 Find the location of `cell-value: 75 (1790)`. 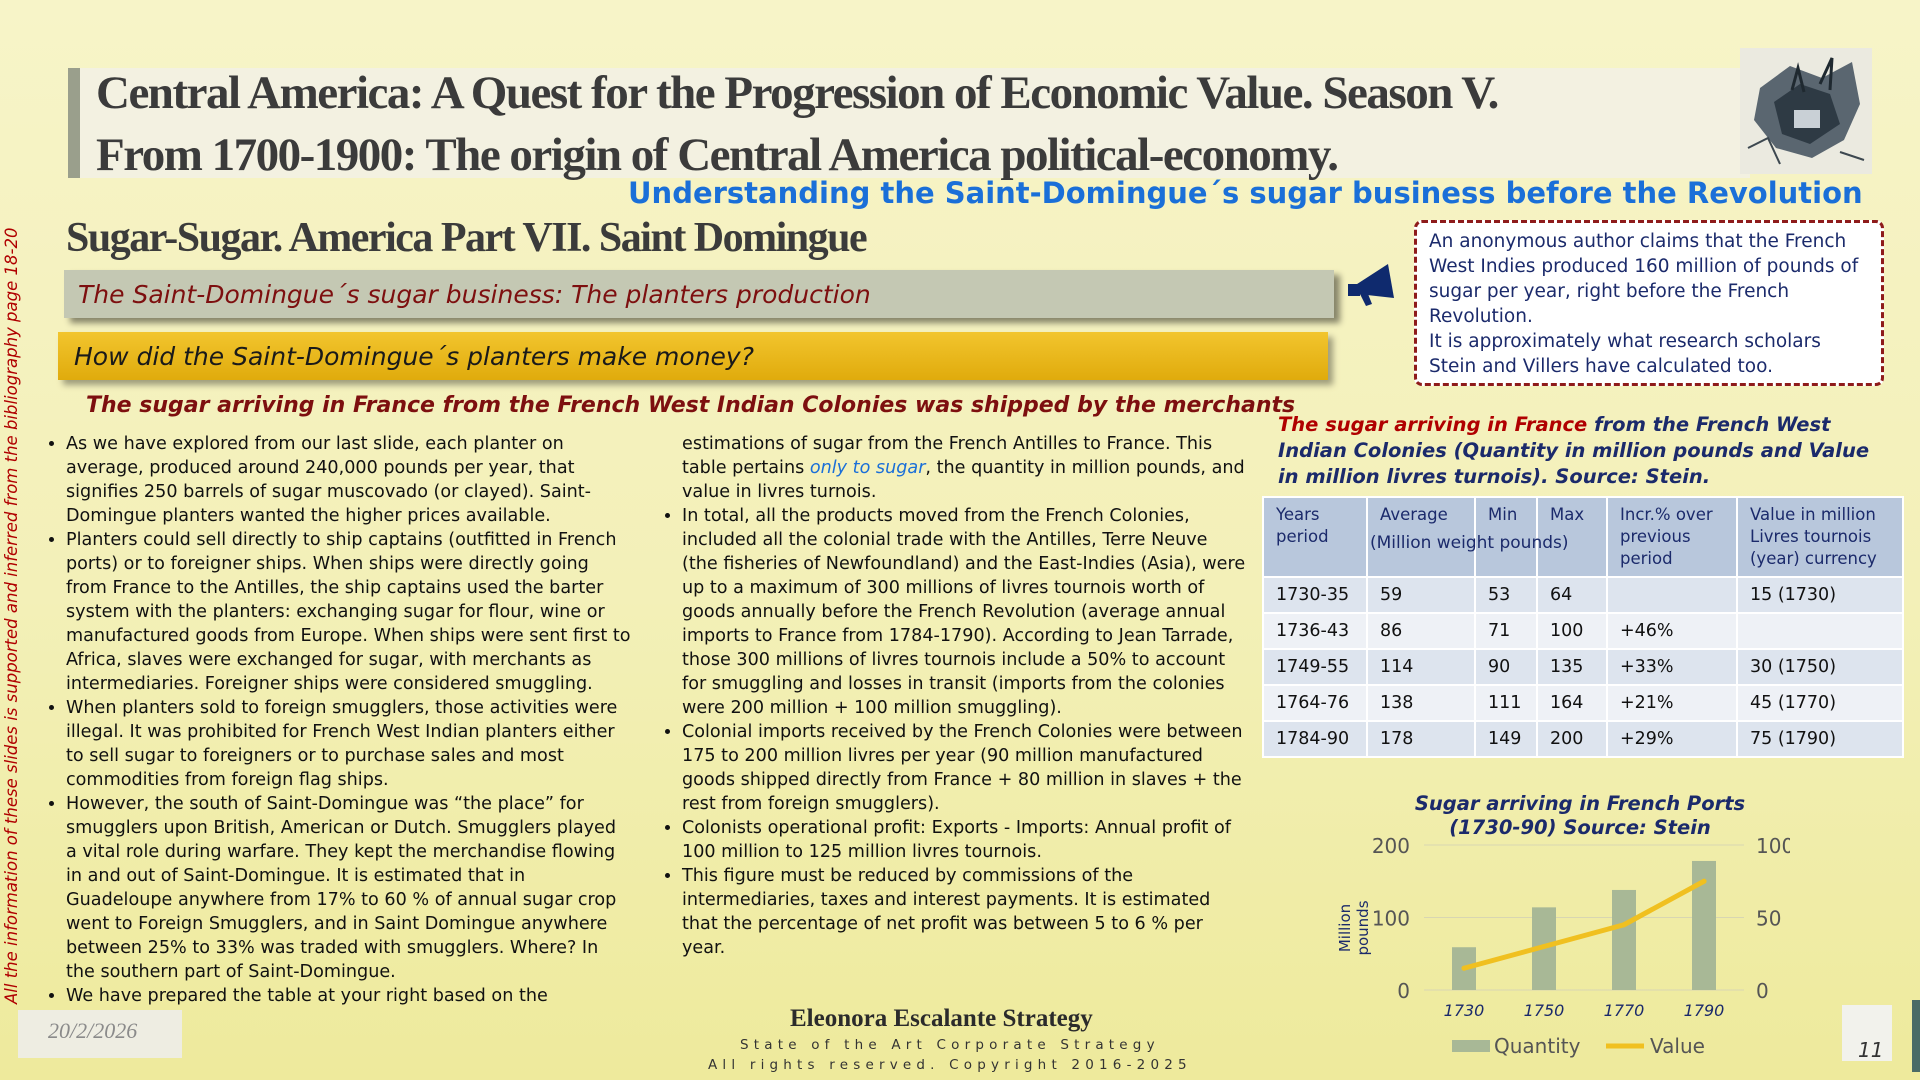

cell-value: 75 (1790) is located at coordinates (1820, 739).